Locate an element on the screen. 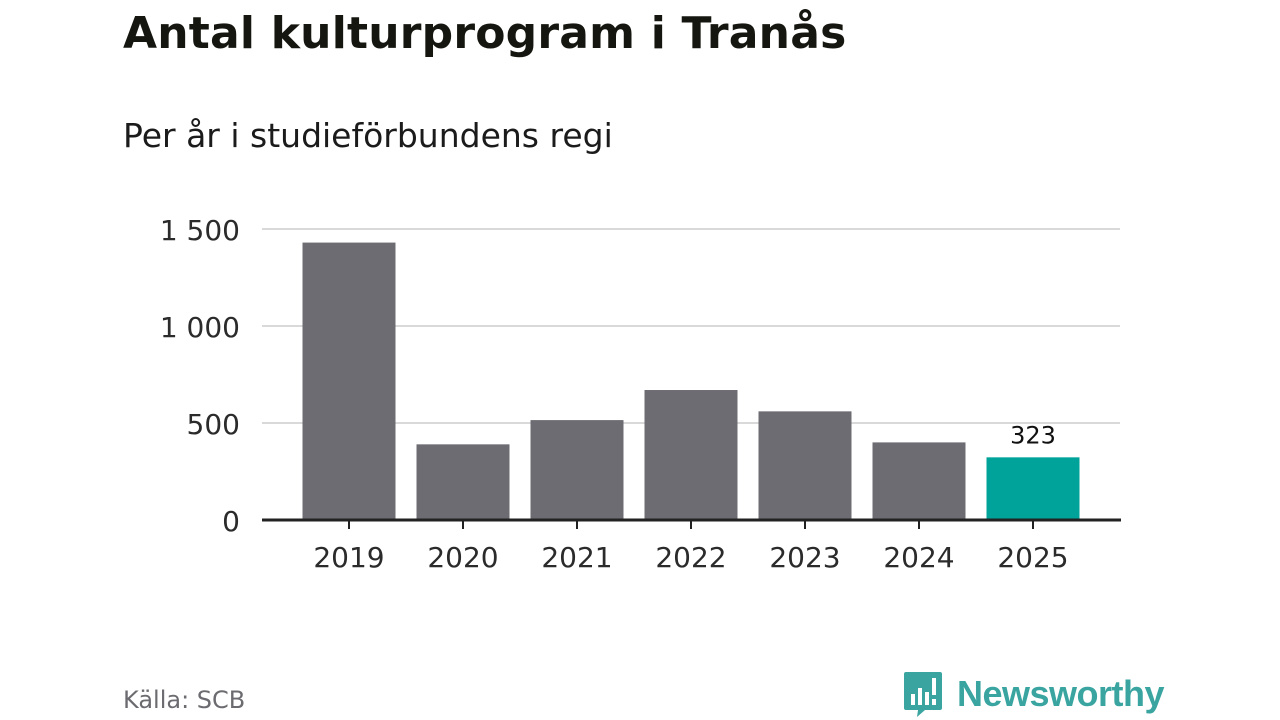 This screenshot has width=1280, height=720. chart-subtitle: Per år i studieförbundens regi is located at coordinates (368, 135).